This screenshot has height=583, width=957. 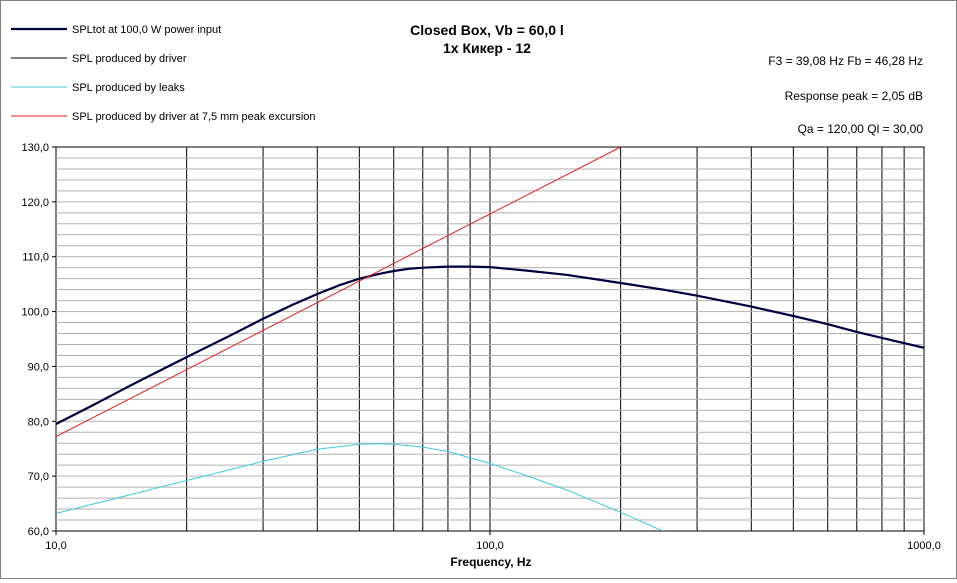 What do you see at coordinates (490, 562) in the screenshot?
I see `x-axis-label: Frequency, Hz` at bounding box center [490, 562].